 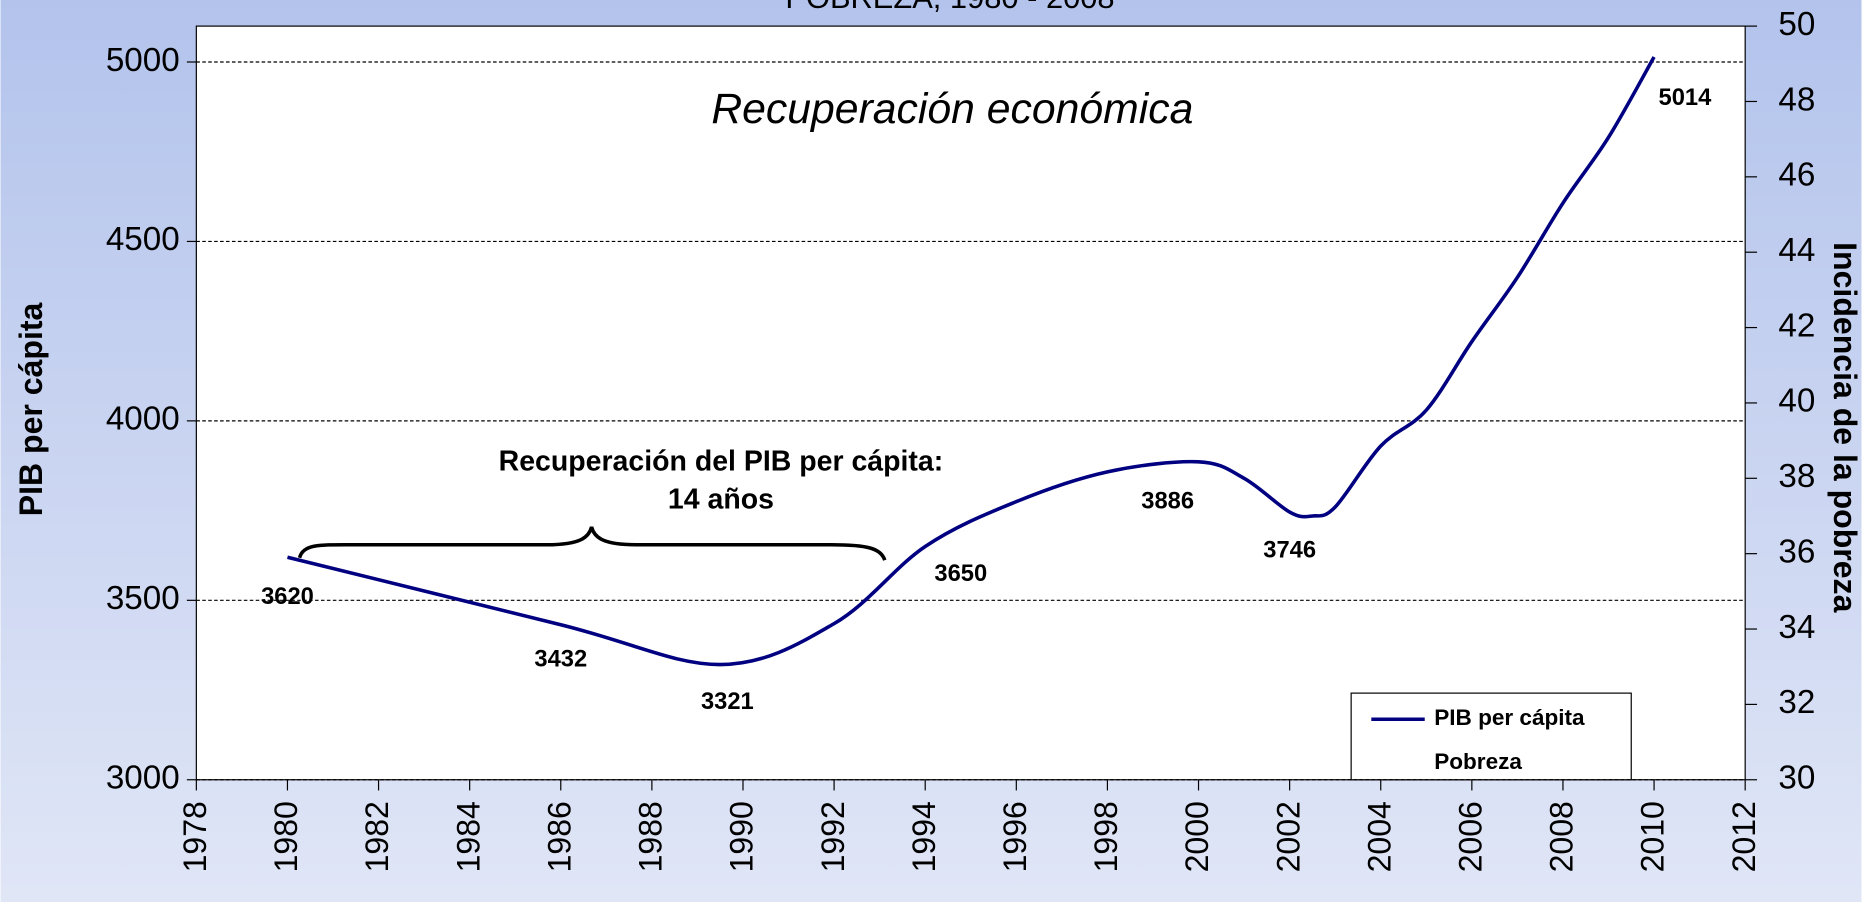 I want to click on legend-label: Pobreza, so click(x=1478, y=761).